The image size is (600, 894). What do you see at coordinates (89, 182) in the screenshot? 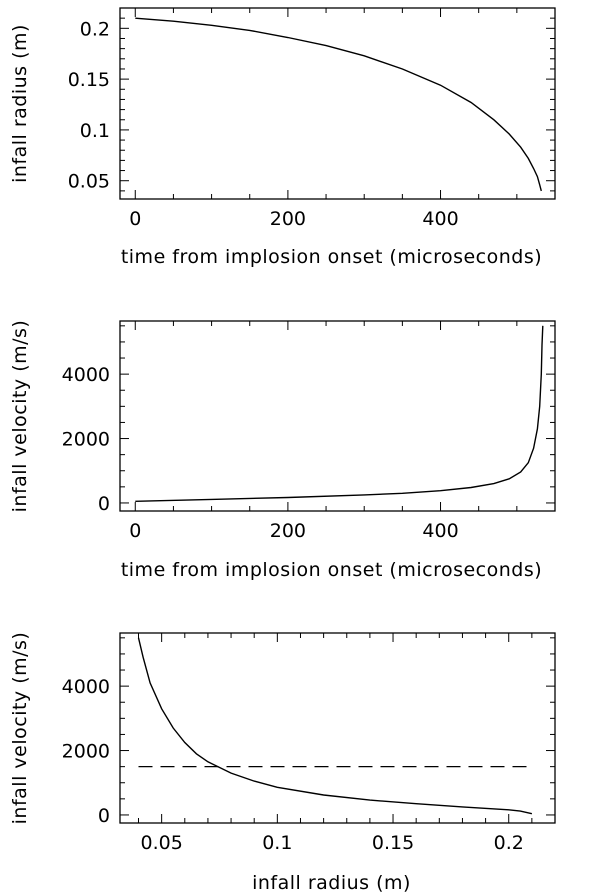
I see `y-tick-label: 0.05` at bounding box center [89, 182].